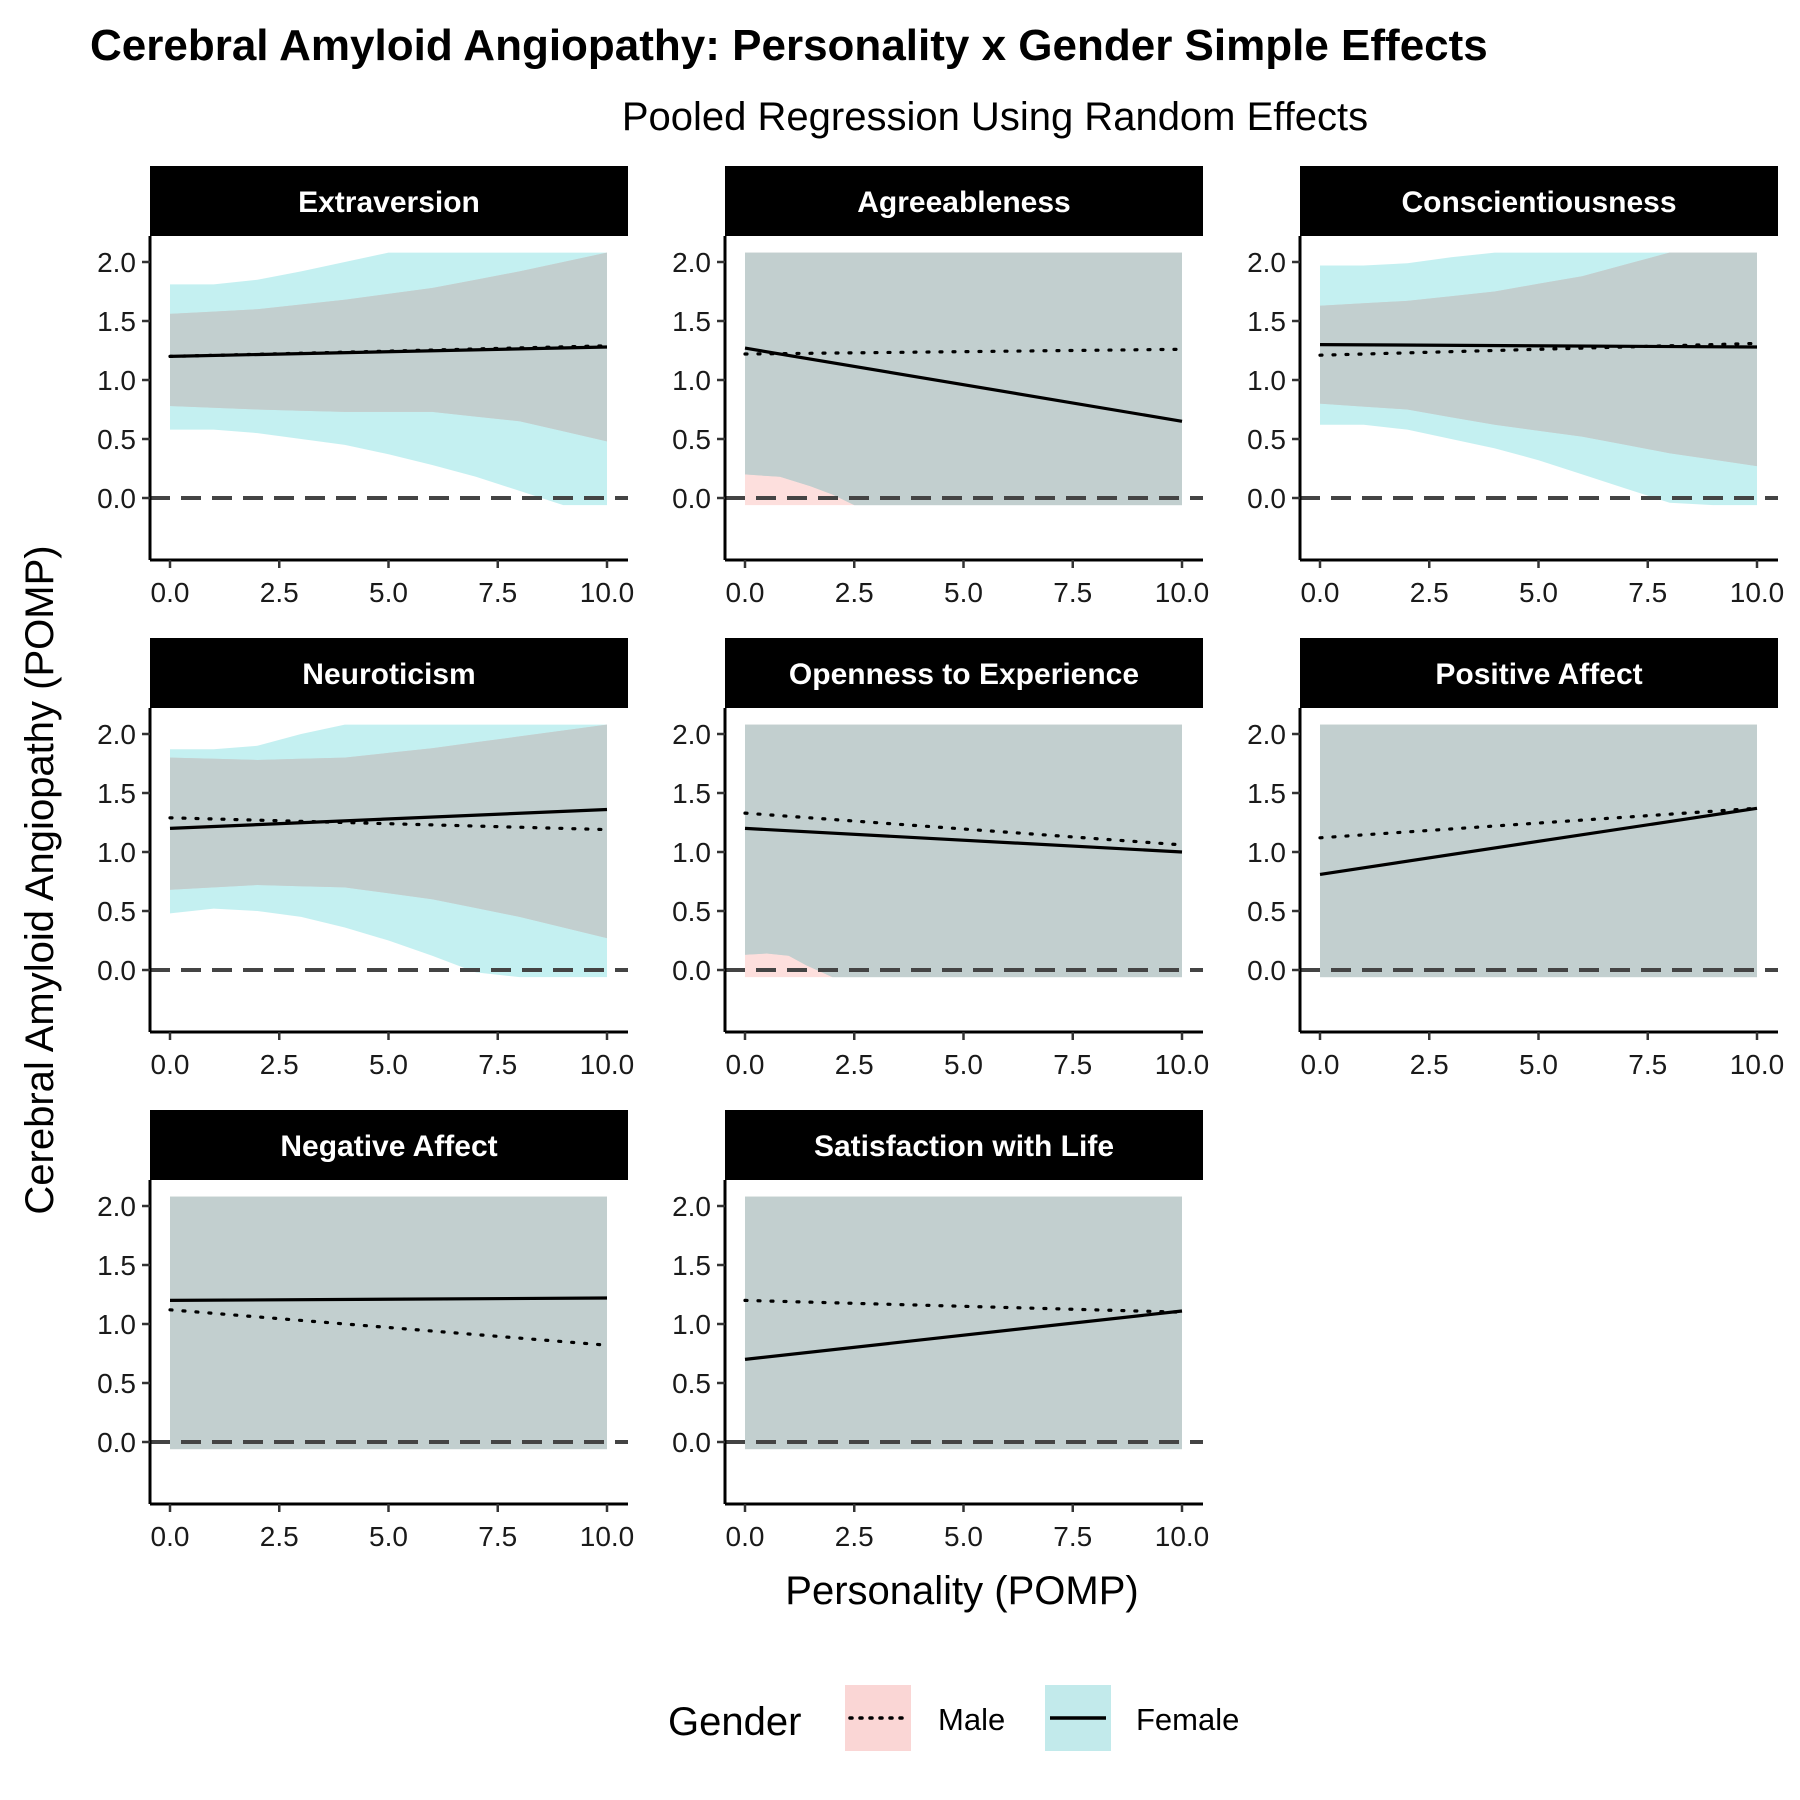  What do you see at coordinates (388, 824) in the screenshot?
I see `male-line-neuroticism` at bounding box center [388, 824].